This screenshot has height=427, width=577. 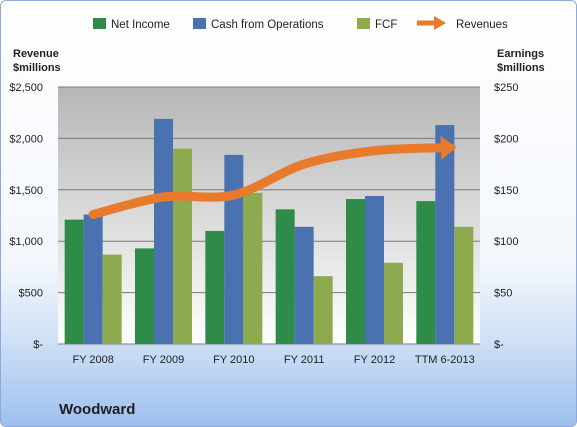 I want to click on right-tick-label: $50, so click(x=503, y=294).